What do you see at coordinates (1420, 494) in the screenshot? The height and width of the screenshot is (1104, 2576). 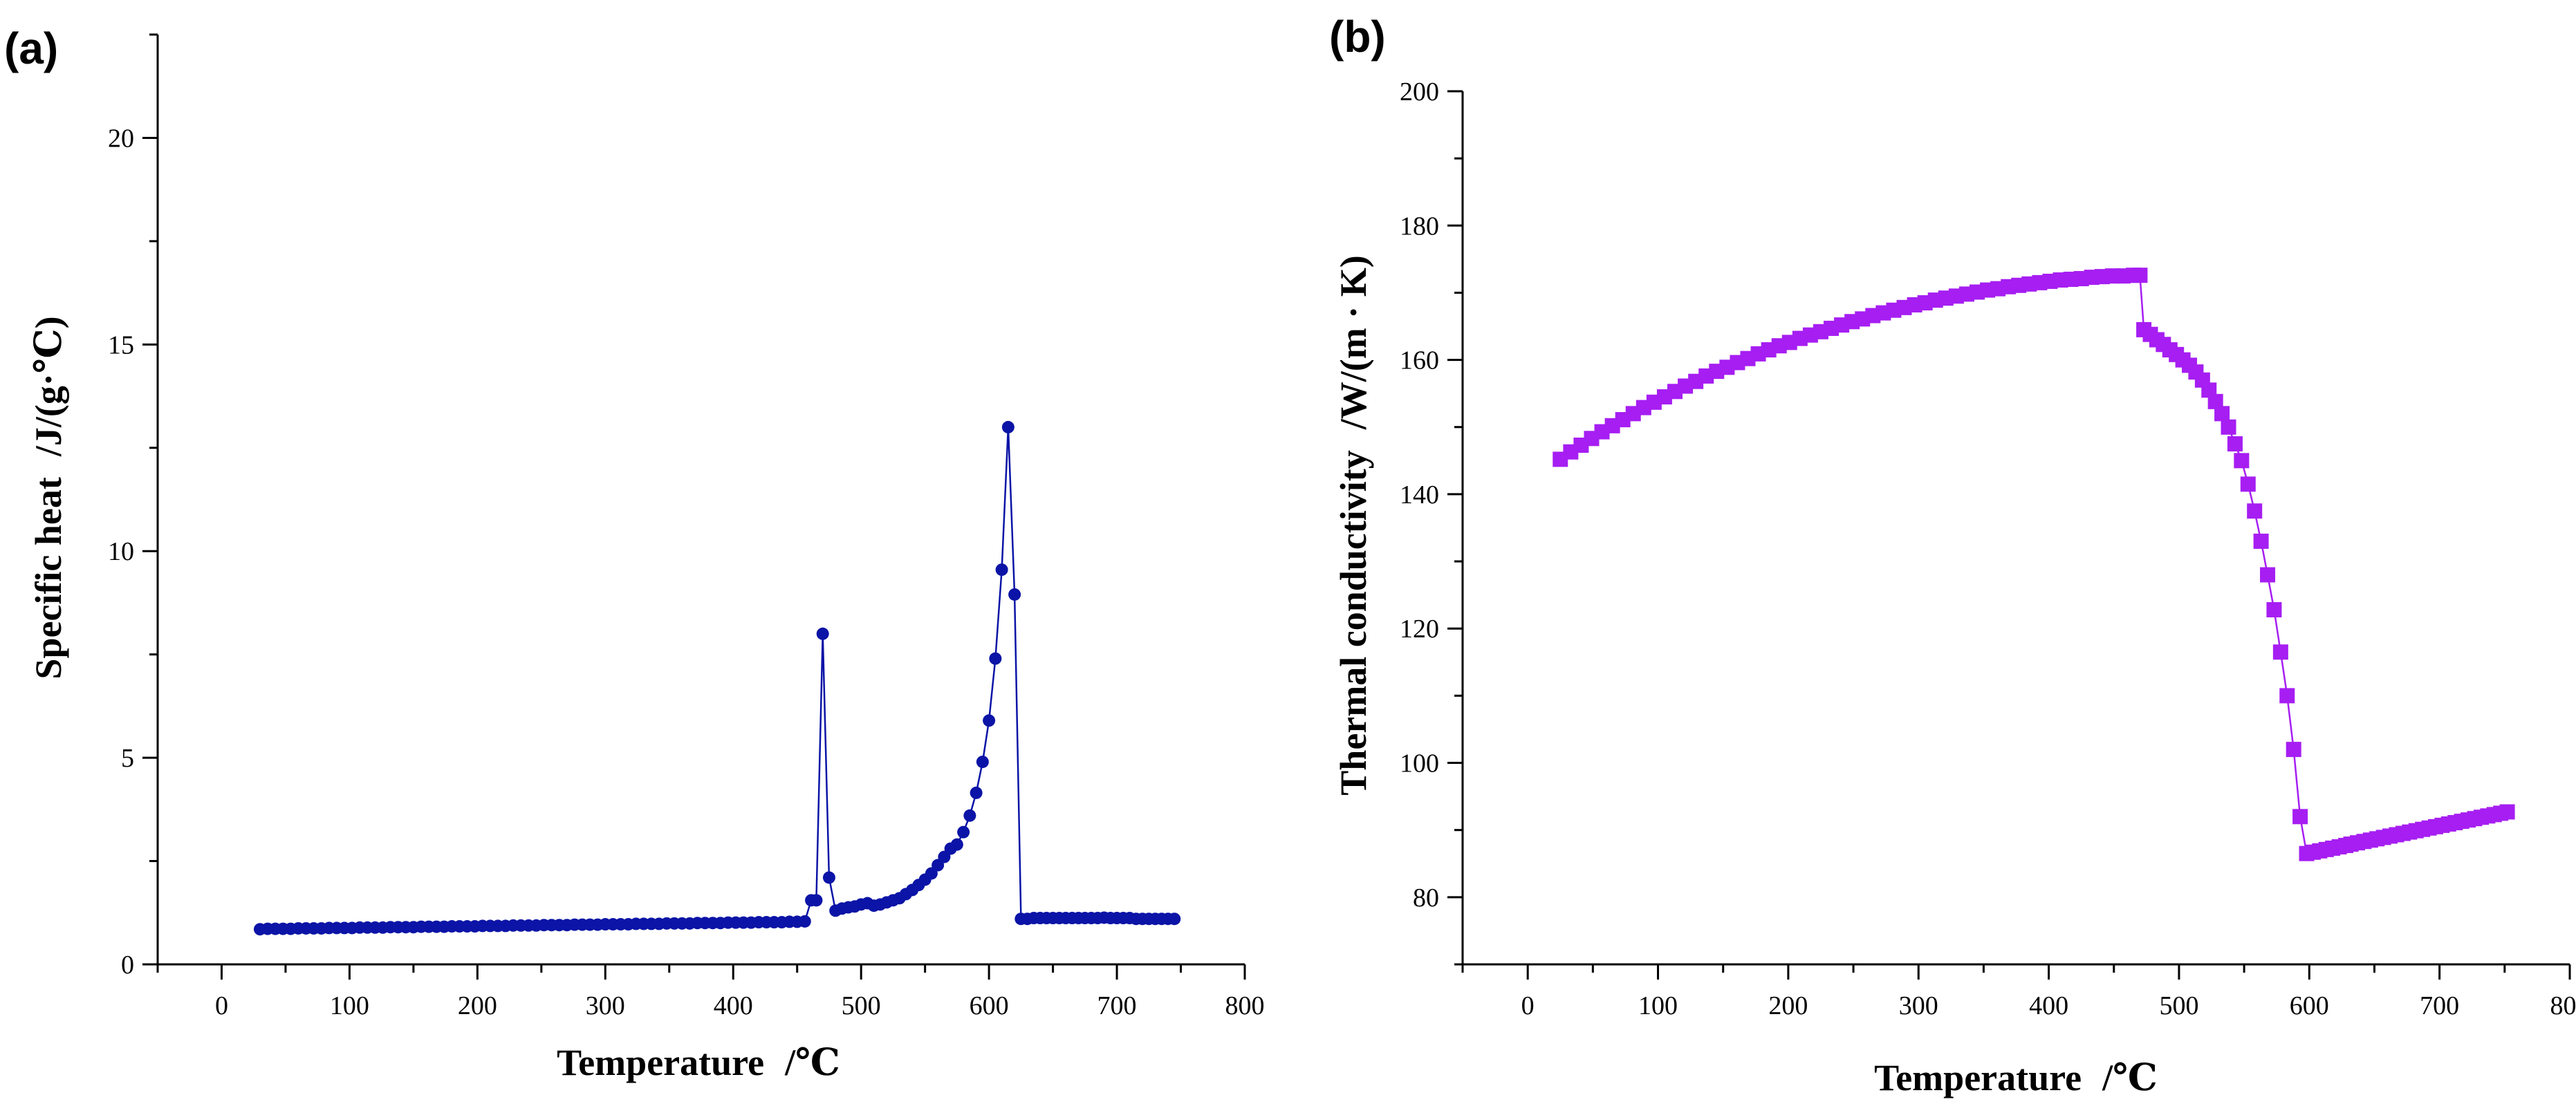 I see `y-tick-label: 140` at bounding box center [1420, 494].